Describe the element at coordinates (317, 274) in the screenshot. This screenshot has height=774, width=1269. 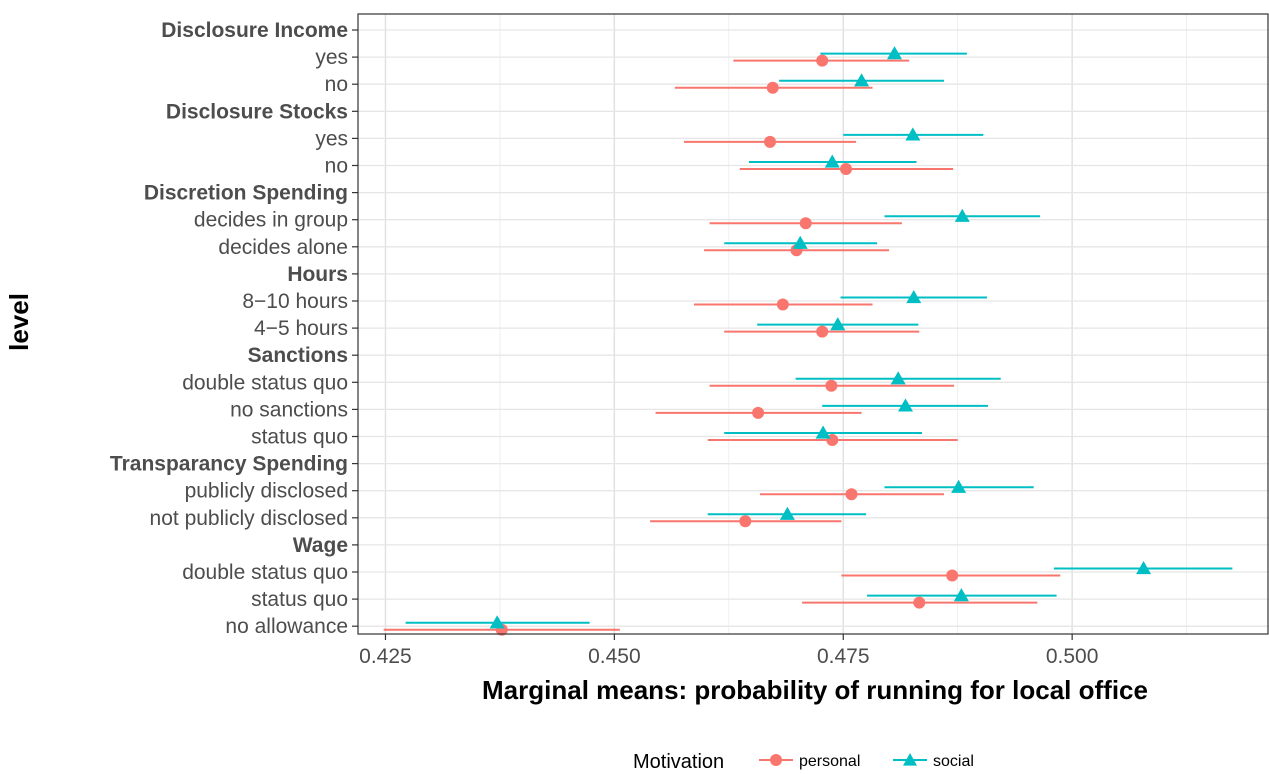
I see `y-group-header: Hours` at that location.